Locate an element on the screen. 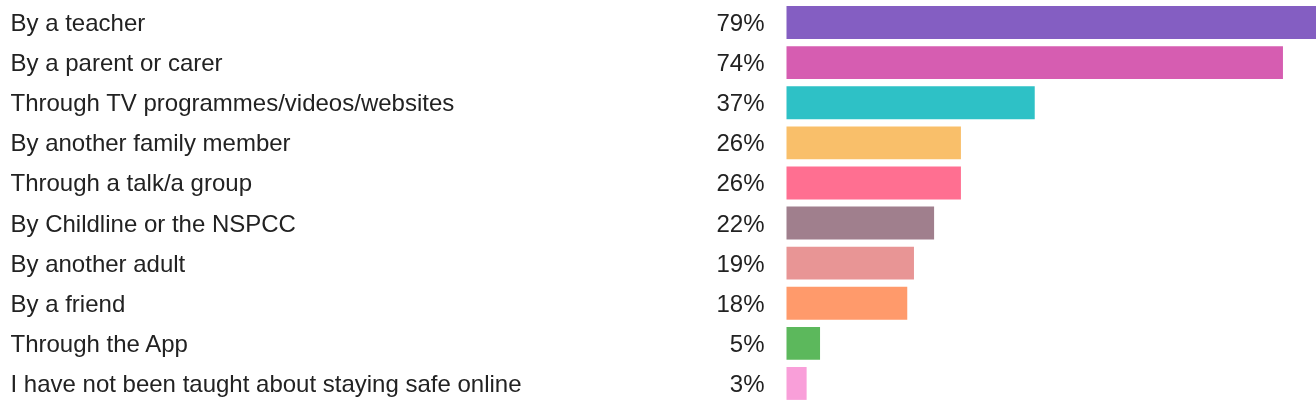 The width and height of the screenshot is (1316, 405). y-tick-label: By Childline or the NSPCC is located at coordinates (153, 223).